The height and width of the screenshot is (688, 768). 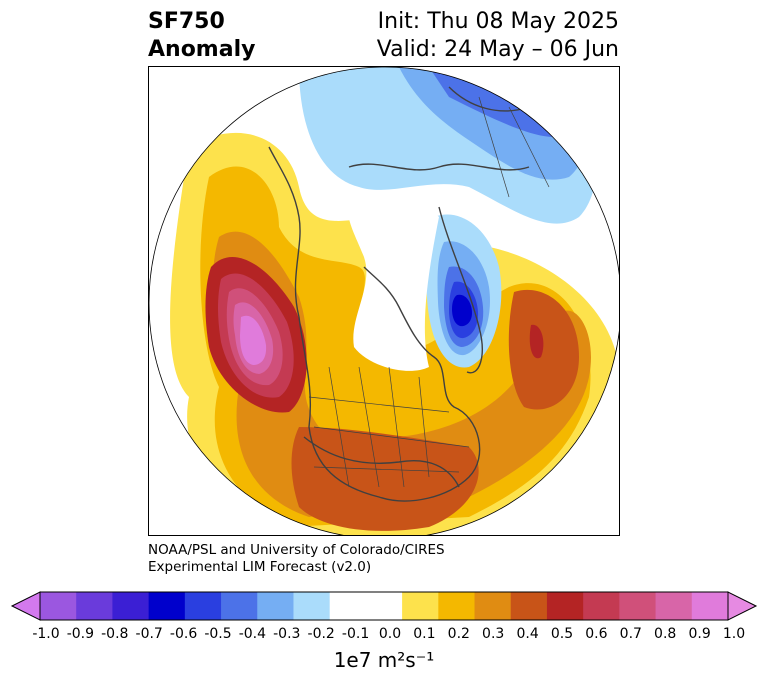 I want to click on colorbar-tick-label: 0.8, so click(x=665, y=634).